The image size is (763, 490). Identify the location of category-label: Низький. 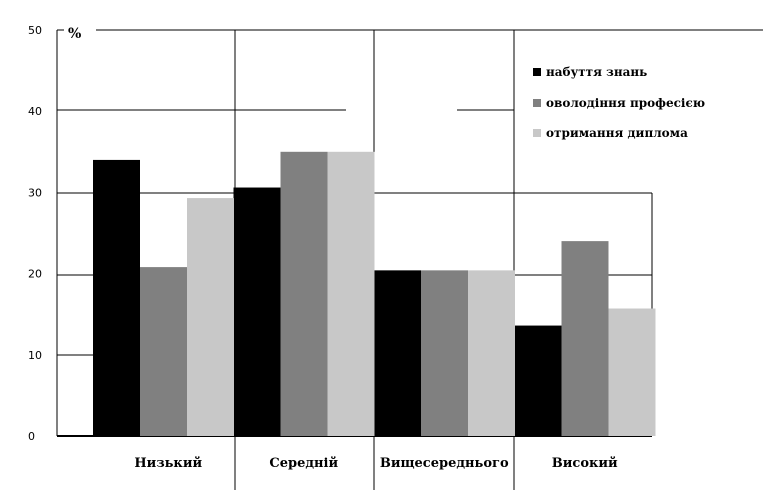
(168, 463).